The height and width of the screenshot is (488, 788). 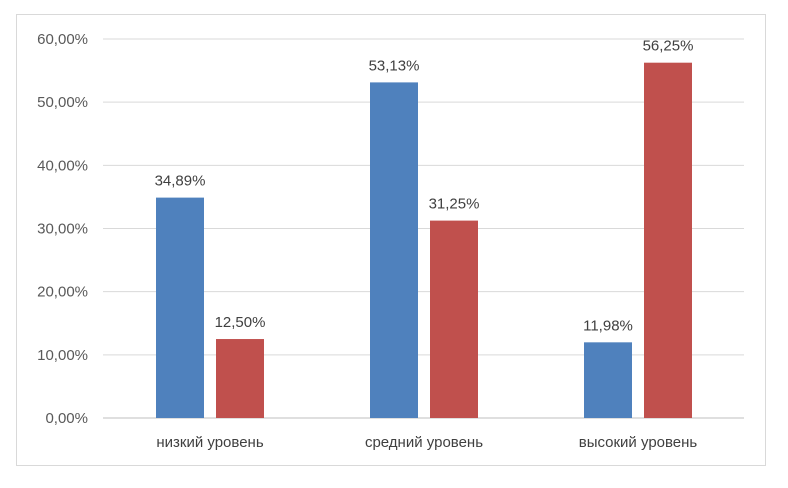 What do you see at coordinates (454, 204) in the screenshot?
I see `data-label: 31,25%` at bounding box center [454, 204].